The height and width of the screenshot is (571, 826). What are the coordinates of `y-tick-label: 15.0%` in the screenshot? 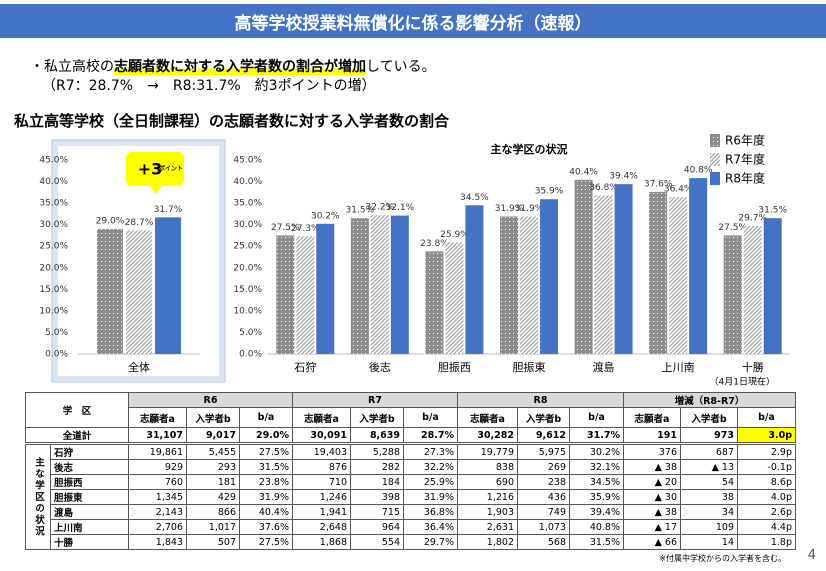 It's located at (247, 290).